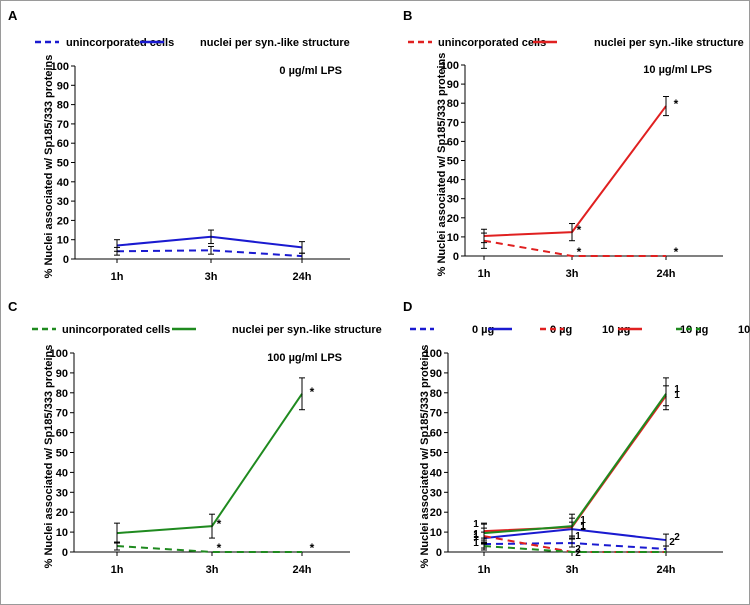  I want to click on lps-annotation: 10 µg/ml LPS, so click(677, 70).